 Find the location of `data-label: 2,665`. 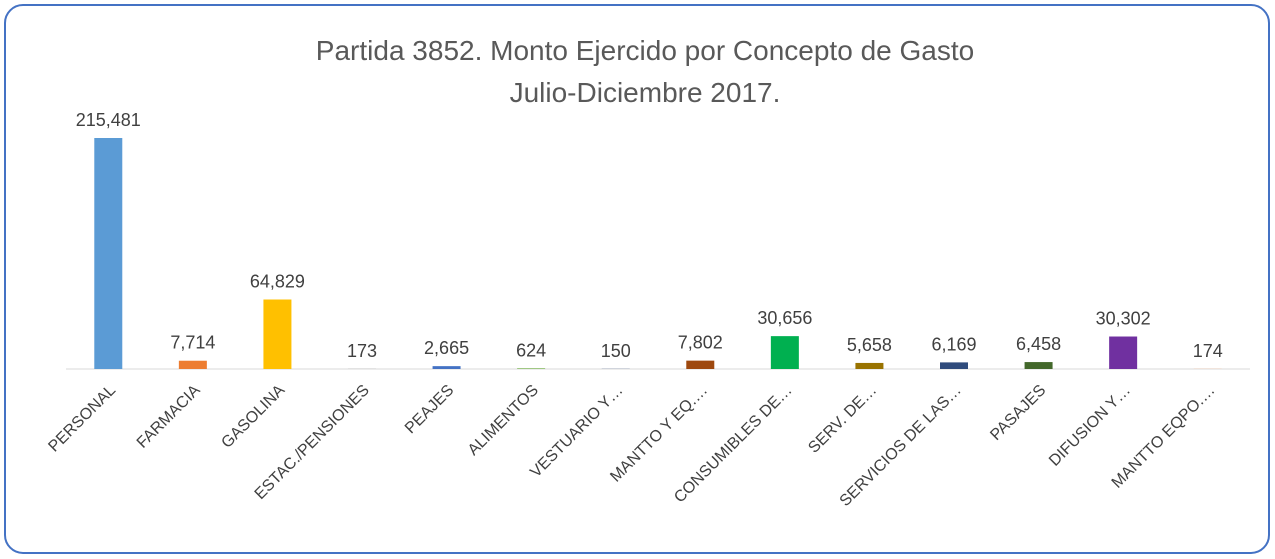

data-label: 2,665 is located at coordinates (446, 348).